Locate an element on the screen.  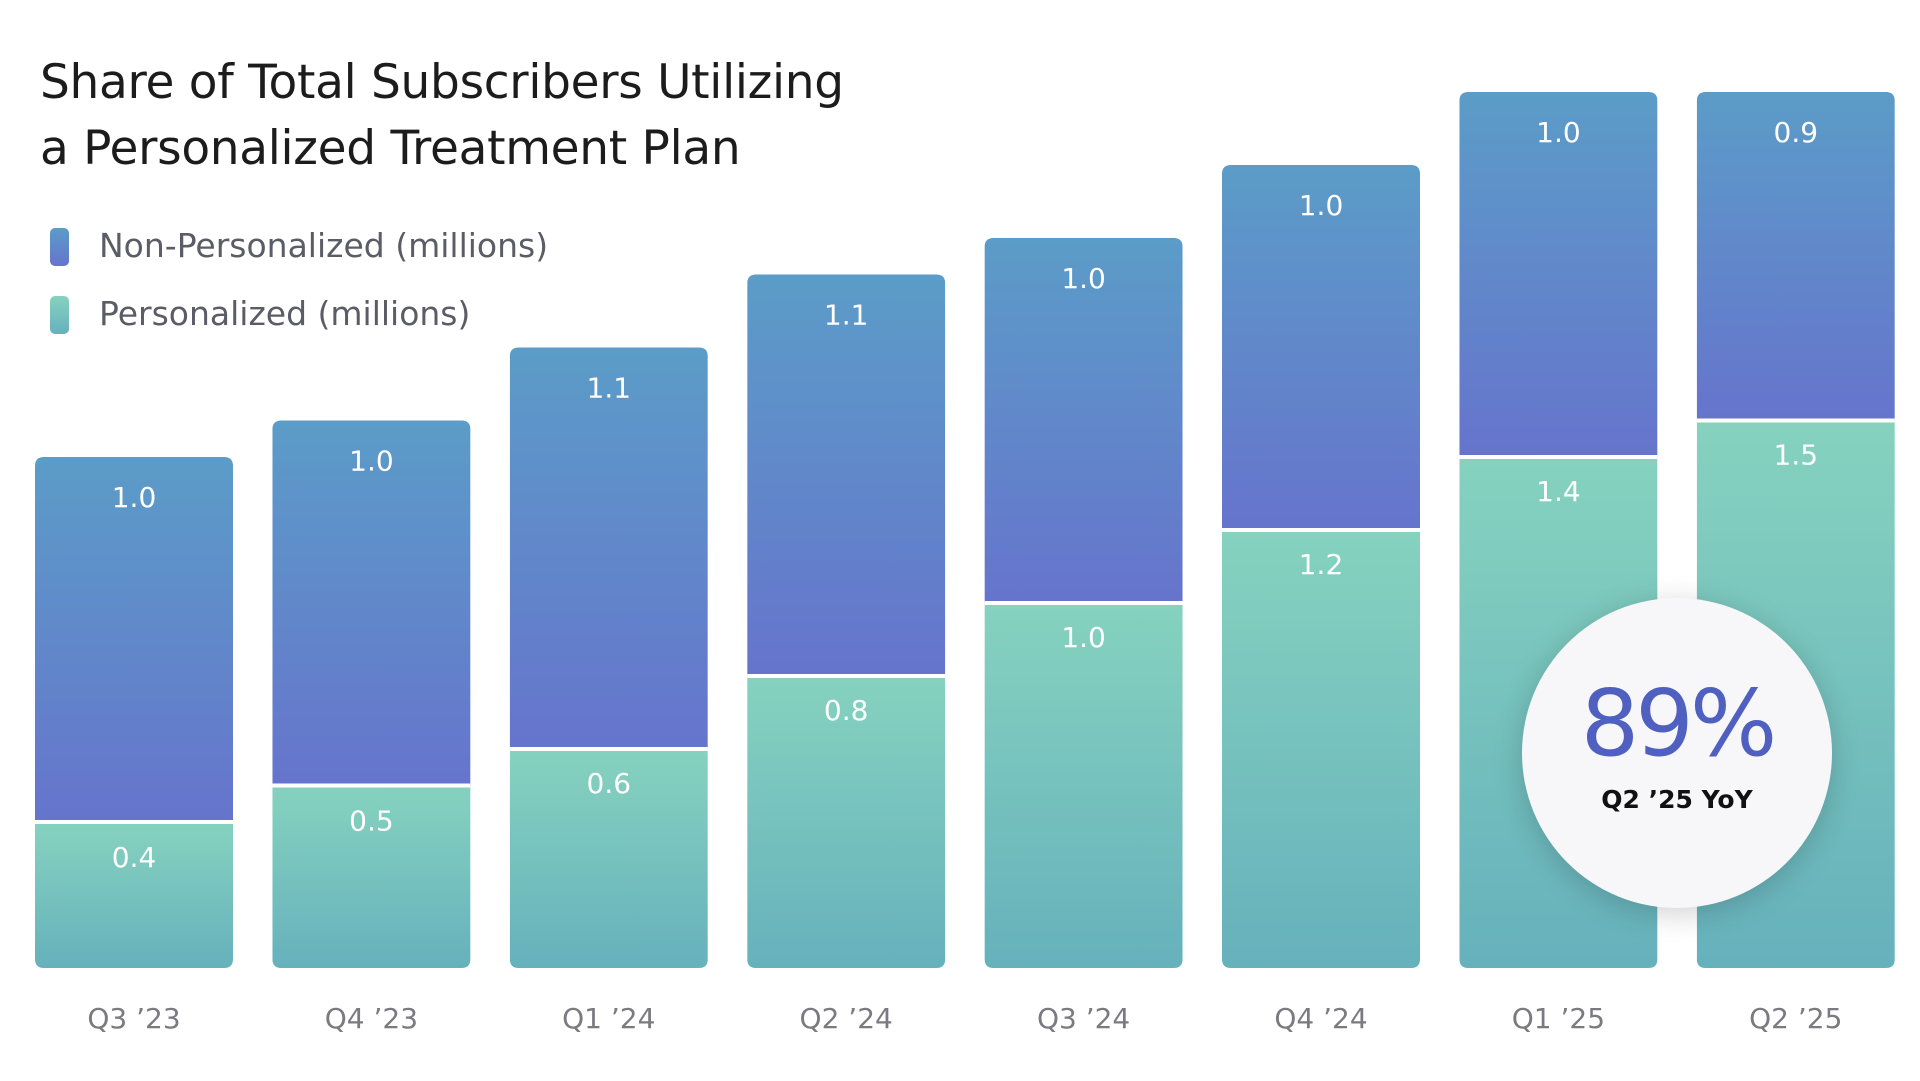
data-label-personalized-q4-23: 0.5 is located at coordinates (371, 821).